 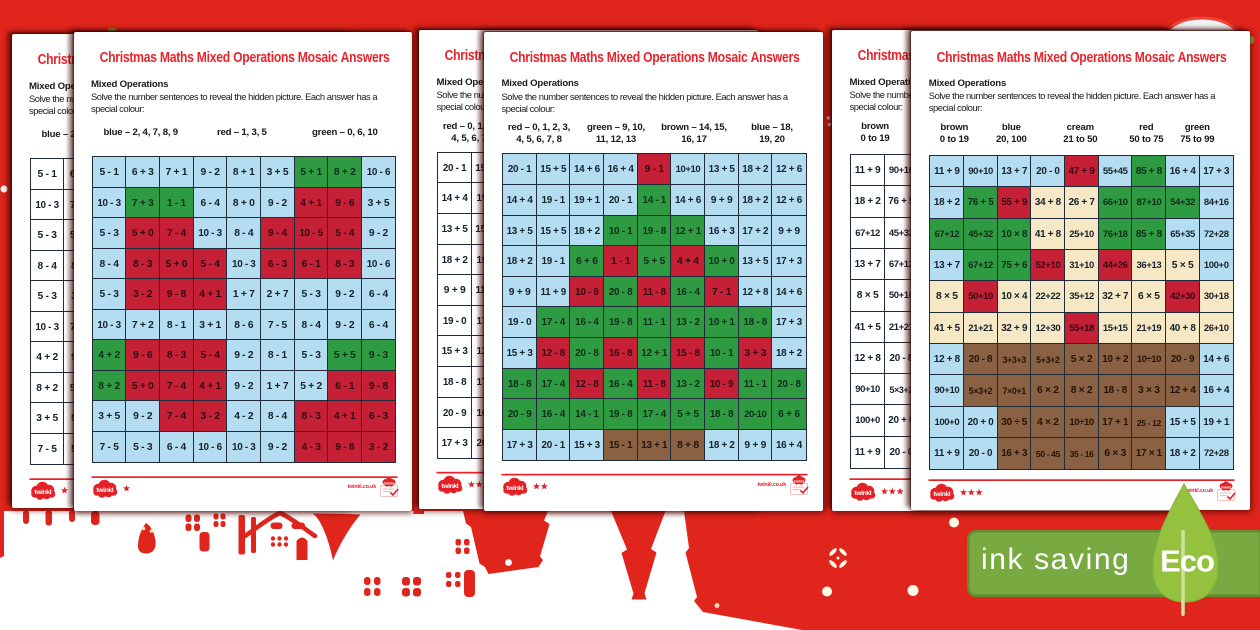 What do you see at coordinates (1187, 561) in the screenshot?
I see `svg-text: Eco` at bounding box center [1187, 561].